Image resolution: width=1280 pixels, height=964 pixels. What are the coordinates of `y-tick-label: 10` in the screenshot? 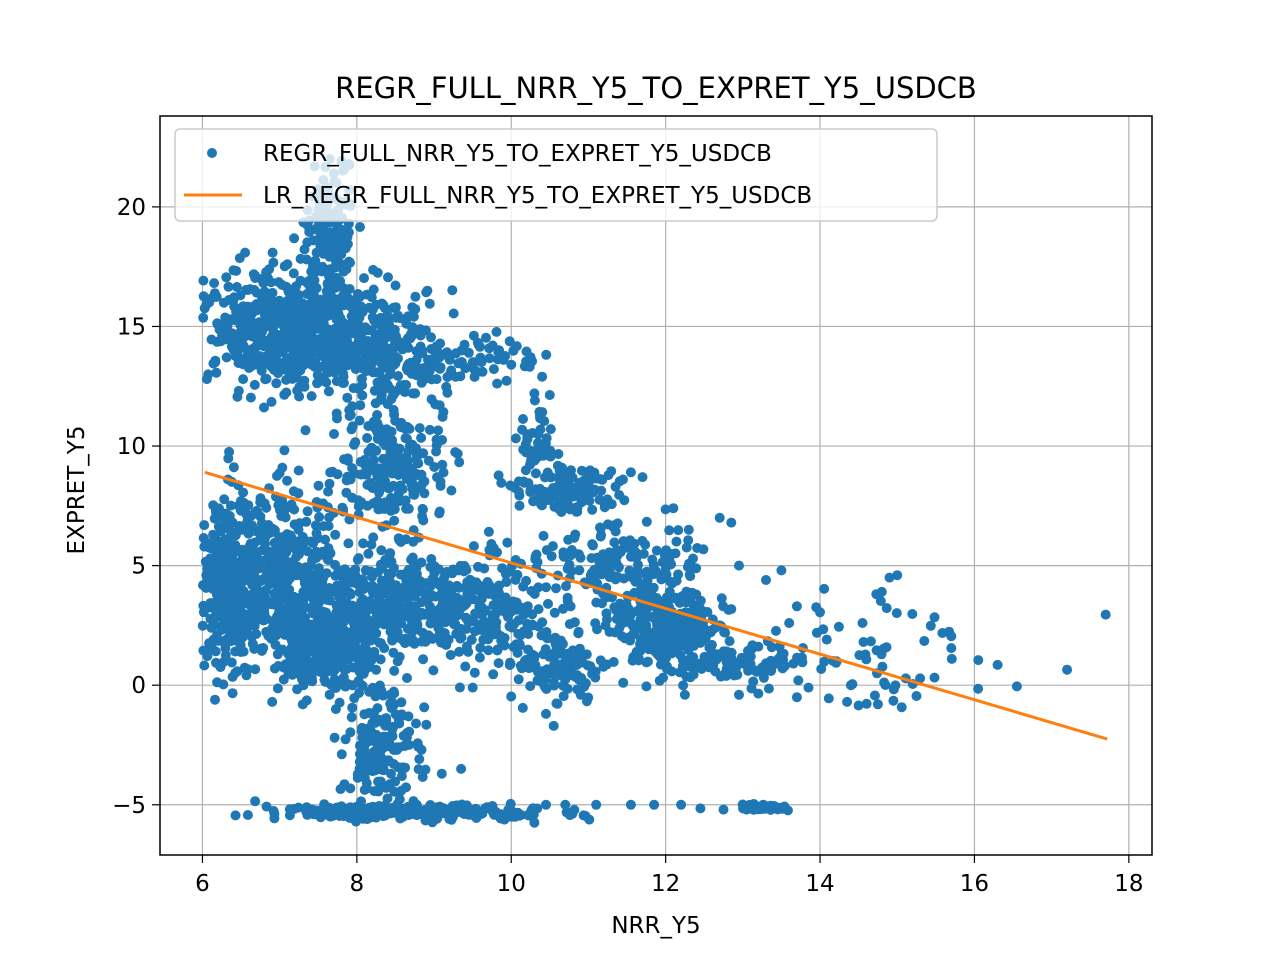 It's located at (131, 447).